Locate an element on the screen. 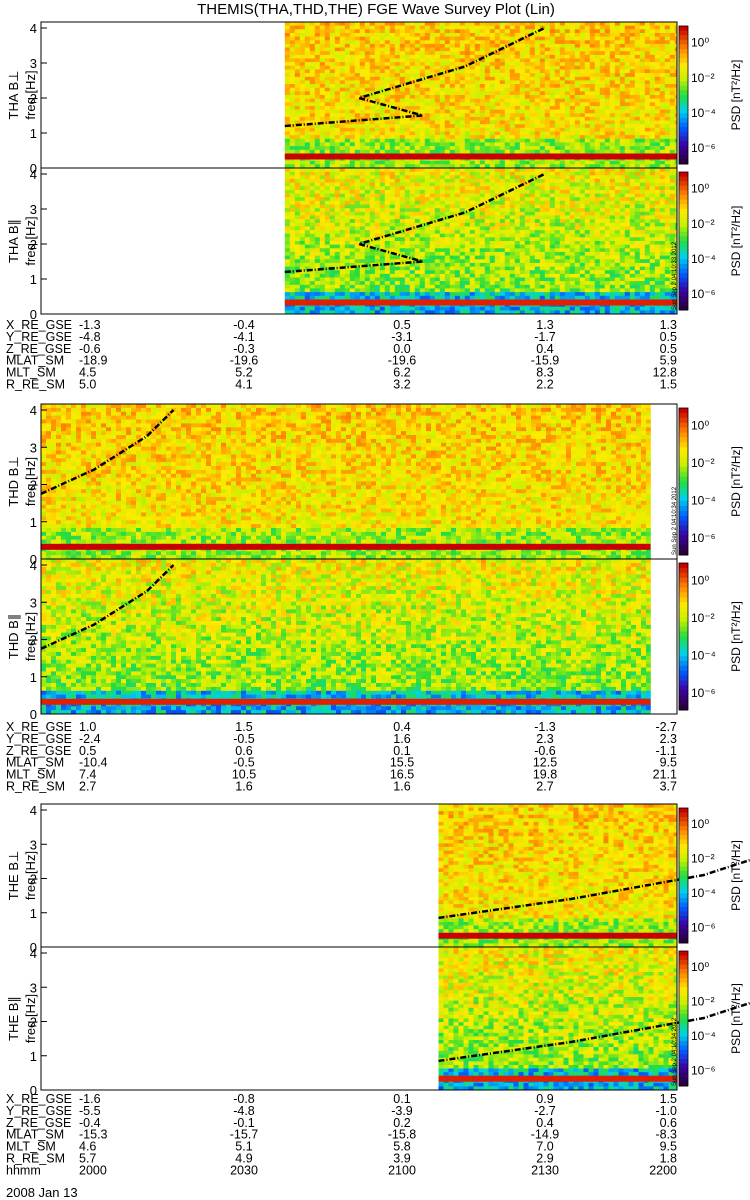 This screenshot has width=750, height=1200. colorbar-tick-label: 10⁻² is located at coordinates (703, 78).